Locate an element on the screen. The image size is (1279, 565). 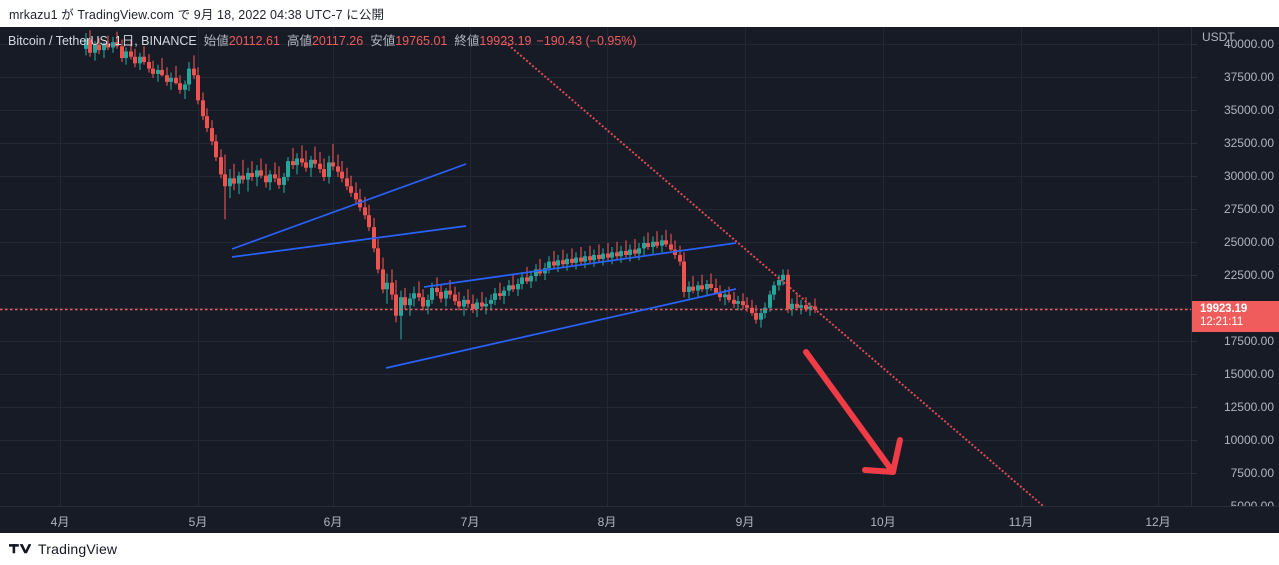
legend-low-value: 19765.01 is located at coordinates (421, 41).